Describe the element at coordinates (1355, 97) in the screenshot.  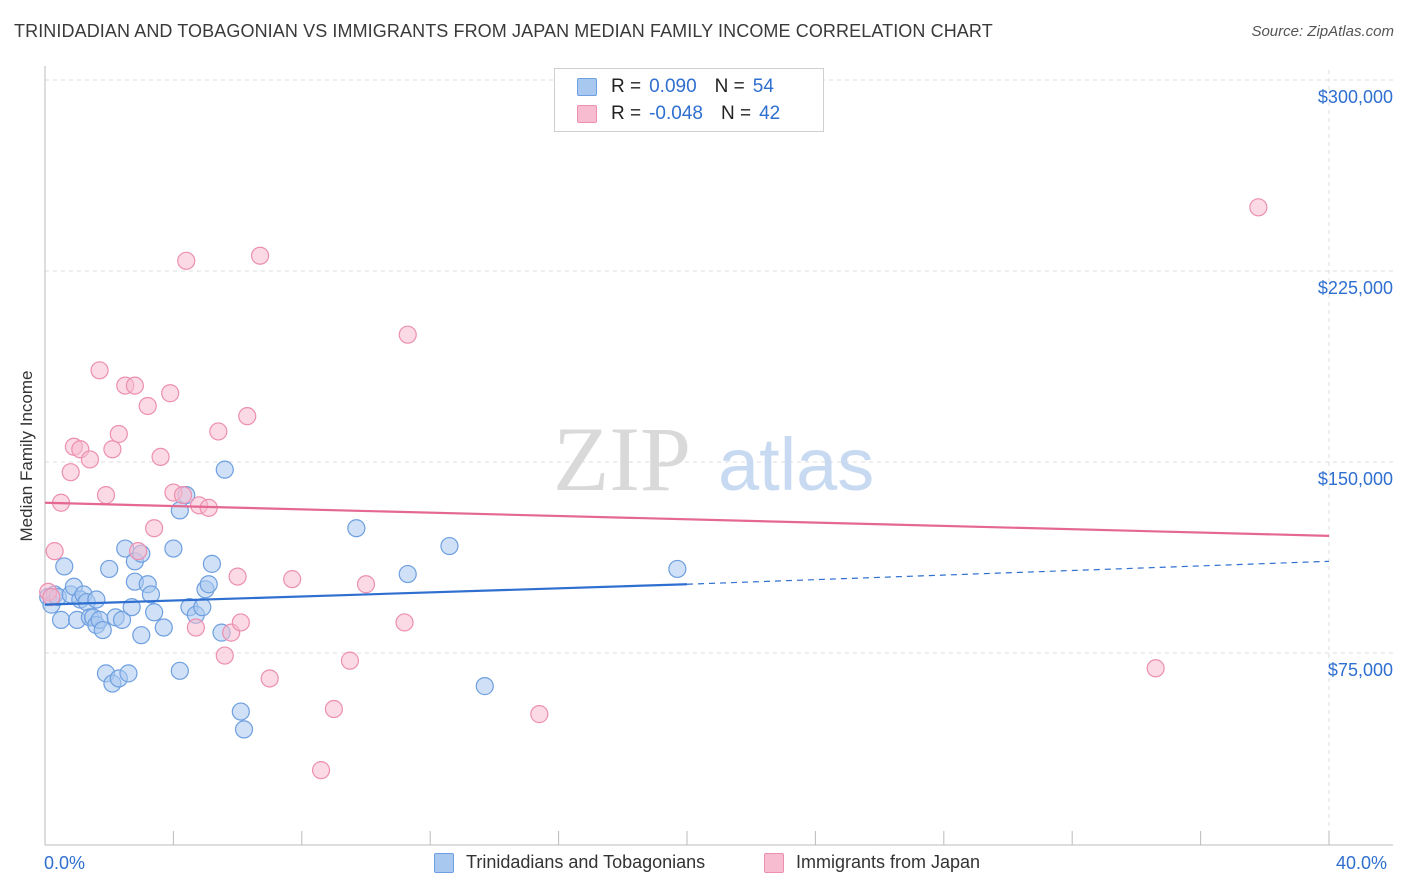
I see `y-tick-label: $300,000` at that location.